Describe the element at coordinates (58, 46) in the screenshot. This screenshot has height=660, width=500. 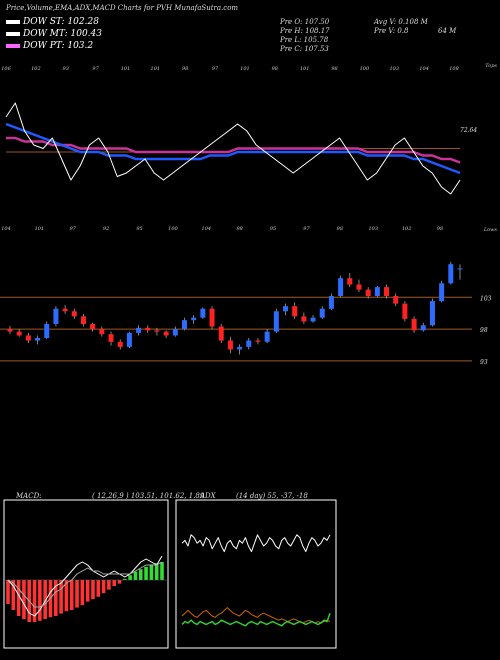
I see `legend-label-pt: DOW PT: 103.2` at that location.